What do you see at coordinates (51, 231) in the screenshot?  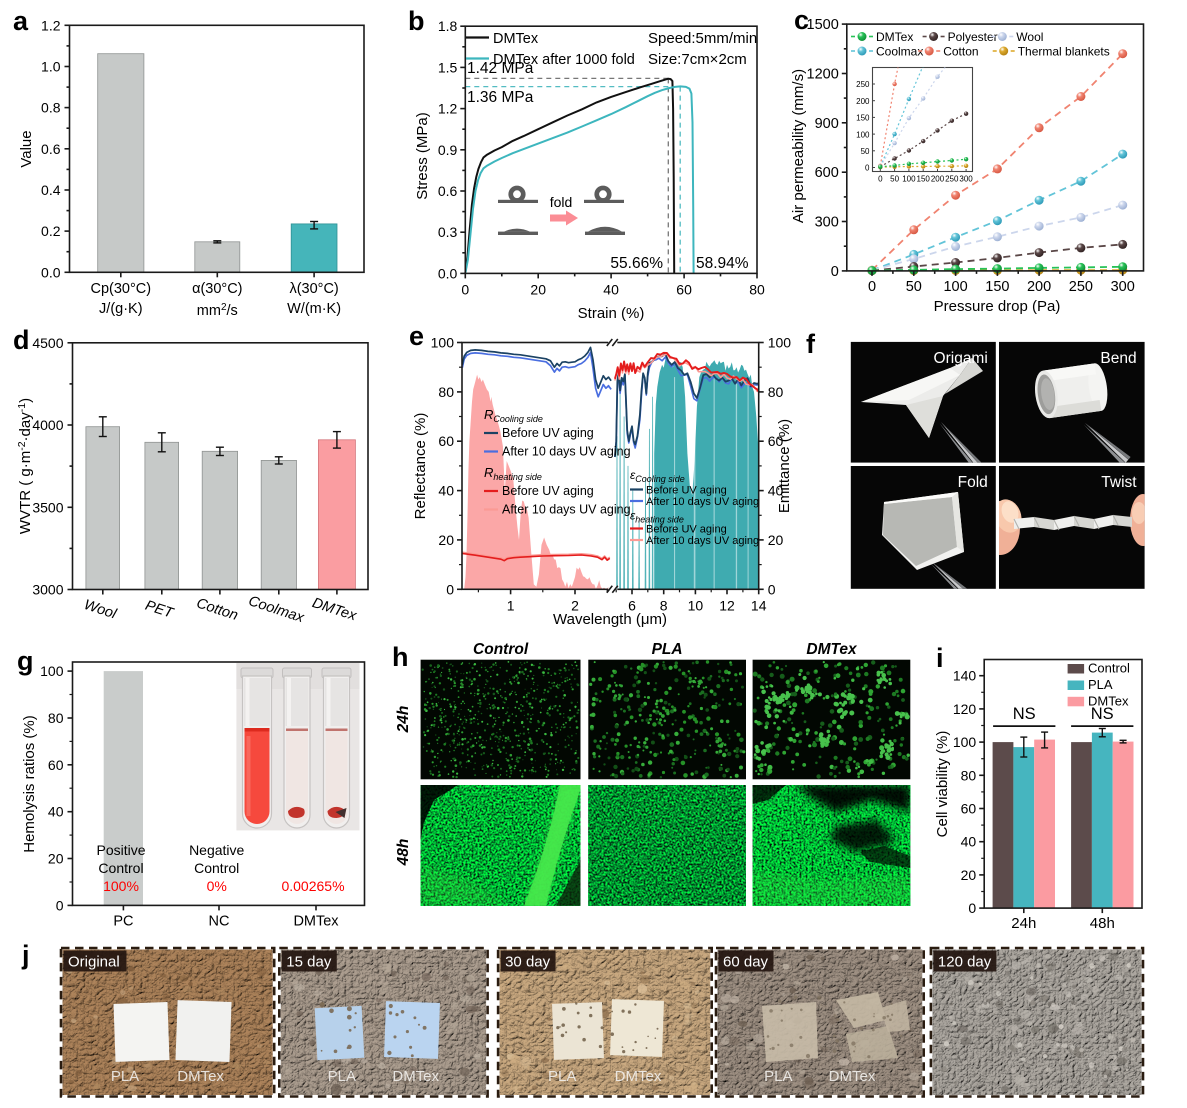 I see `svg-text: 0.2` at bounding box center [51, 231].